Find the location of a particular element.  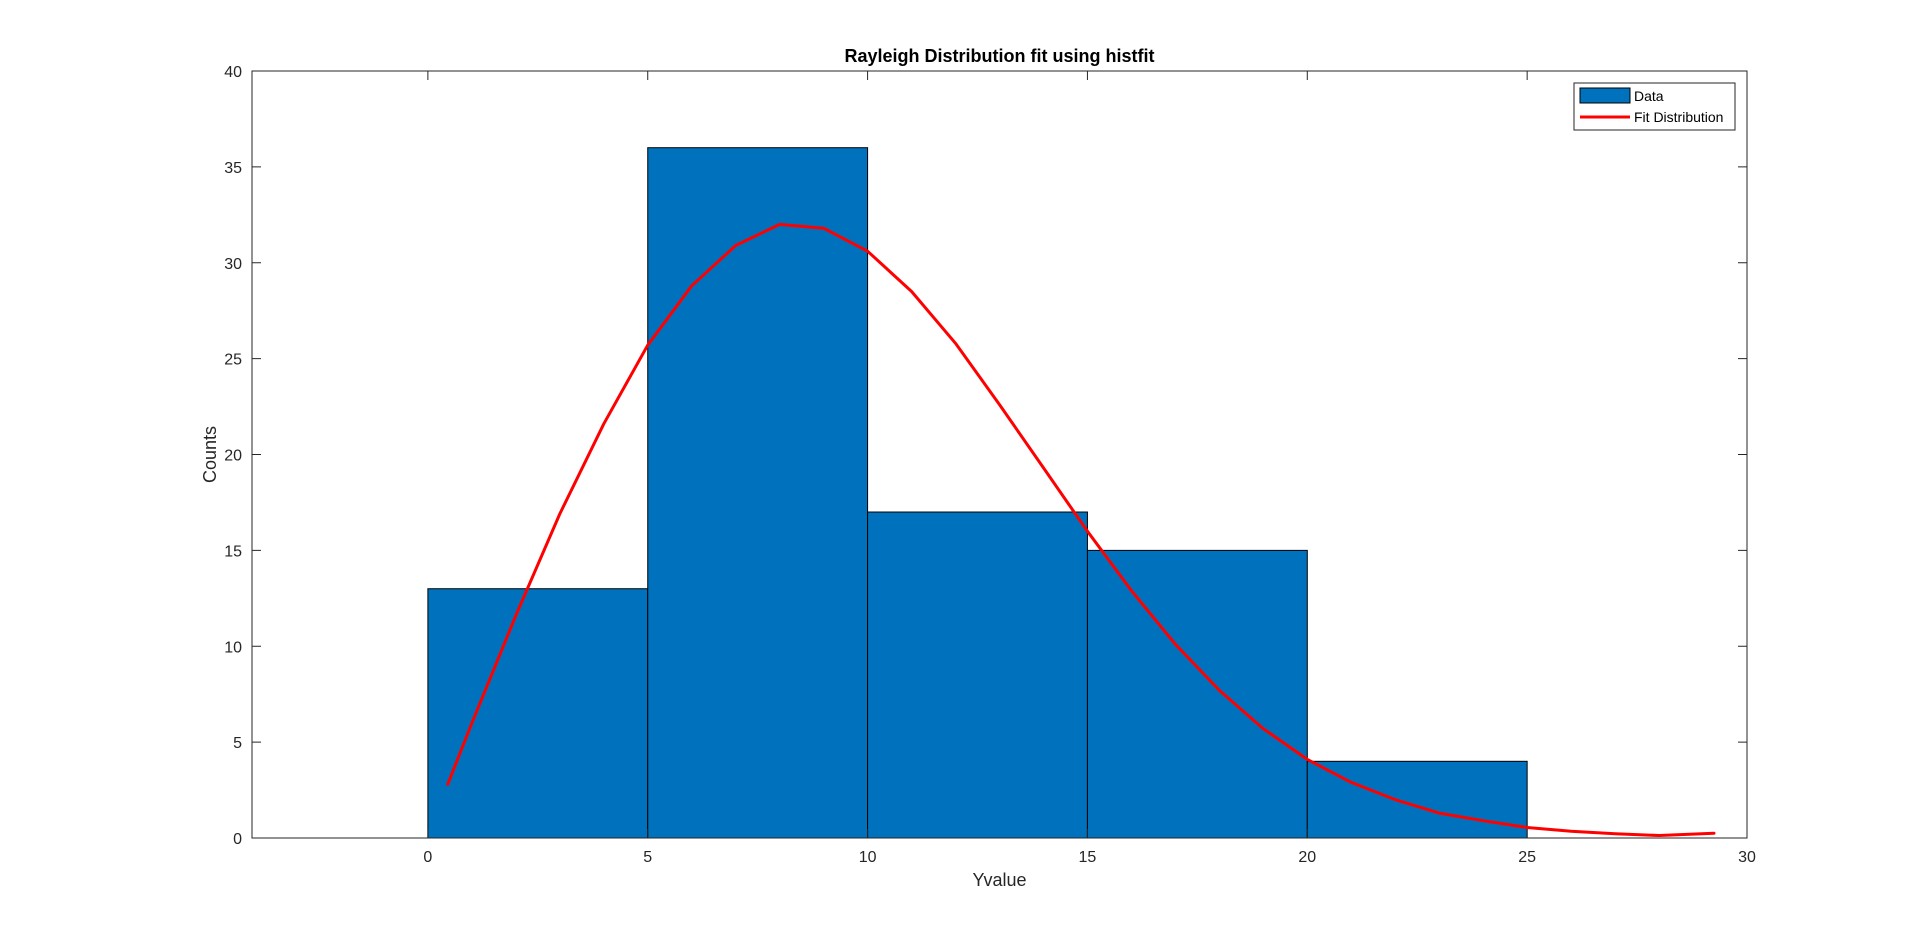

x-tick-label: 10 is located at coordinates (868, 857).